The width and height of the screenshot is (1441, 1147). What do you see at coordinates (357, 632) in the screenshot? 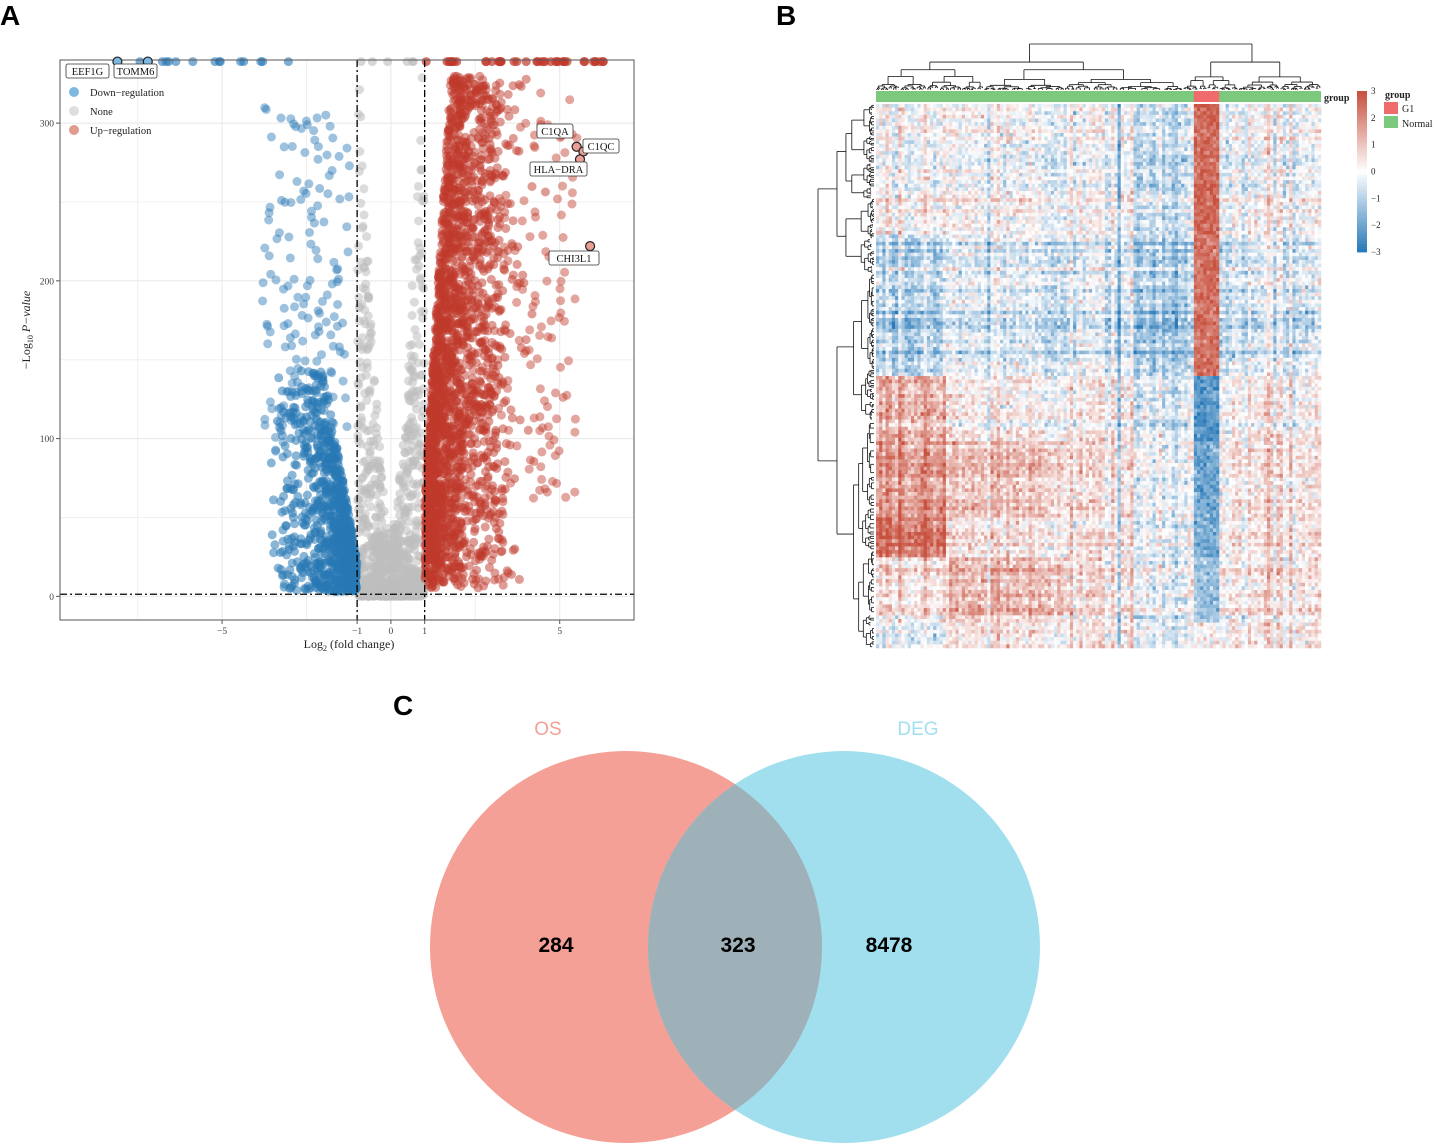
I see `x-tick-label: −1` at bounding box center [357, 632].